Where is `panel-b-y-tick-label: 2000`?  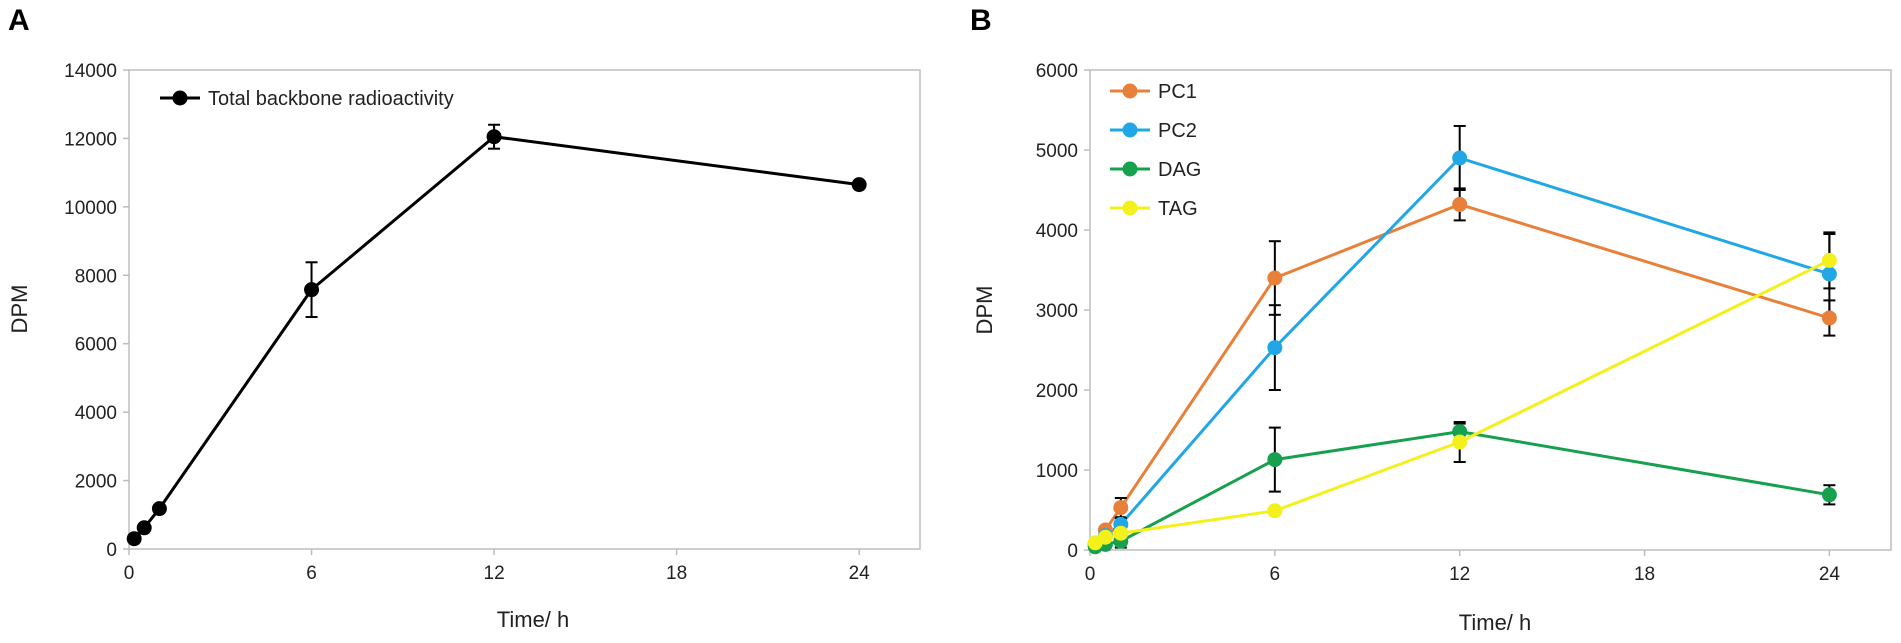 panel-b-y-tick-label: 2000 is located at coordinates (1057, 391).